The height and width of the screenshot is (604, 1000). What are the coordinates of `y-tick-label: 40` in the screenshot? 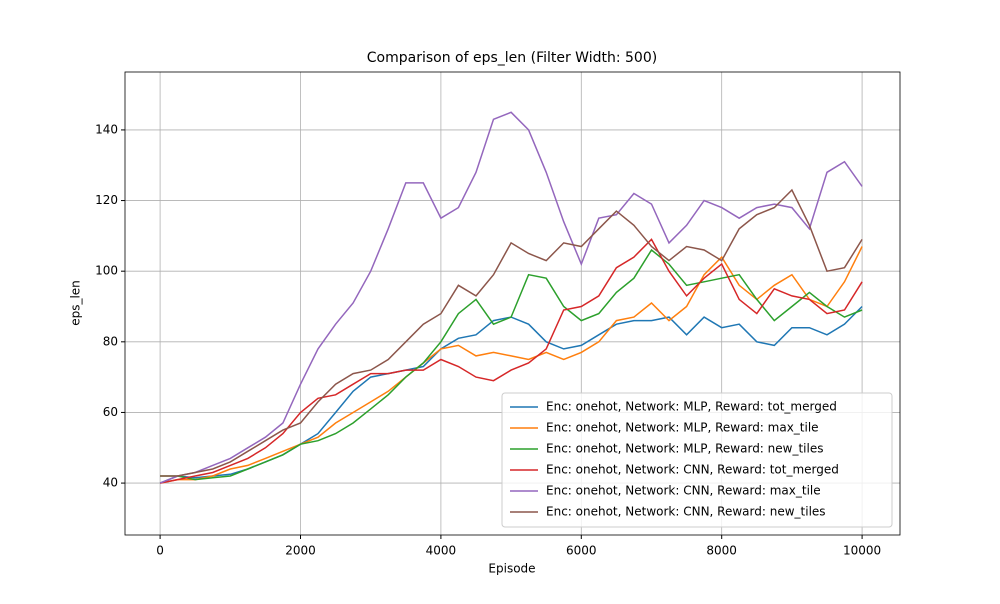 It's located at (110, 483).